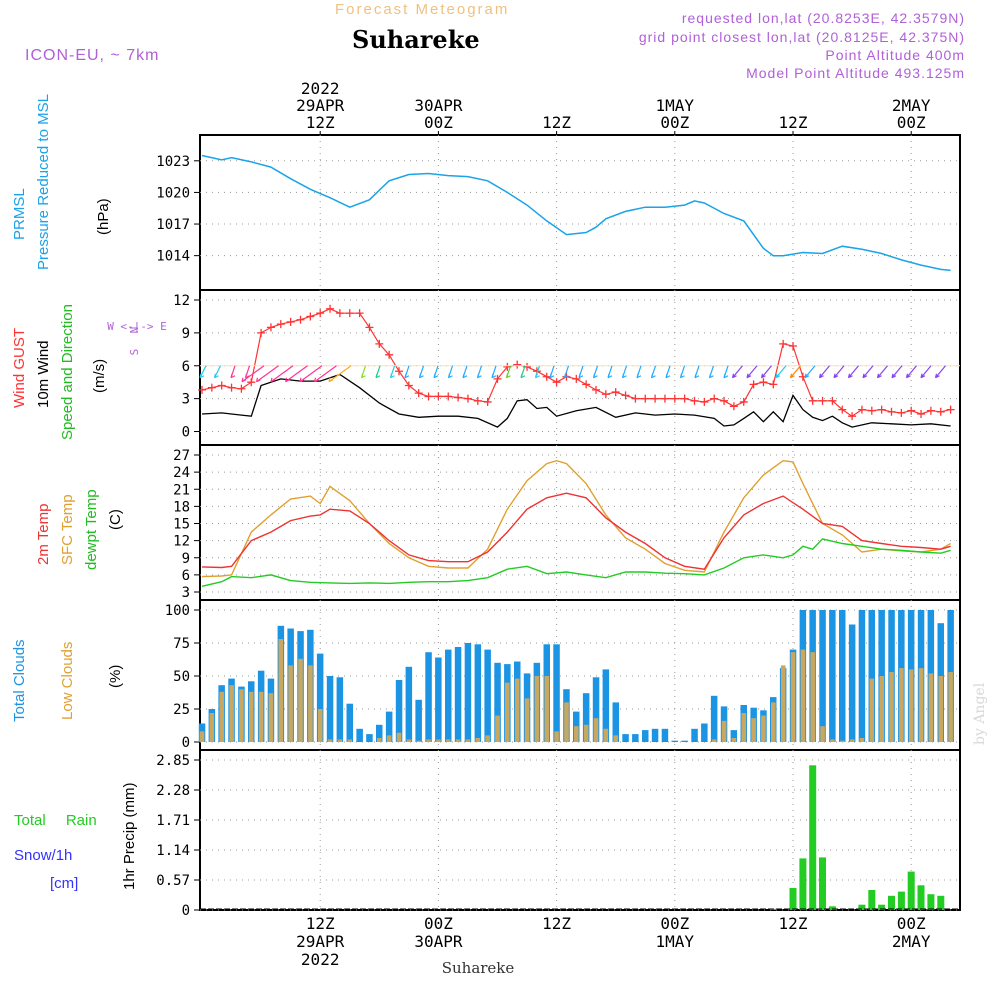 The height and width of the screenshot is (1000, 1000). Describe the element at coordinates (181, 301) in the screenshot. I see `y-tick-label: 12` at that location.